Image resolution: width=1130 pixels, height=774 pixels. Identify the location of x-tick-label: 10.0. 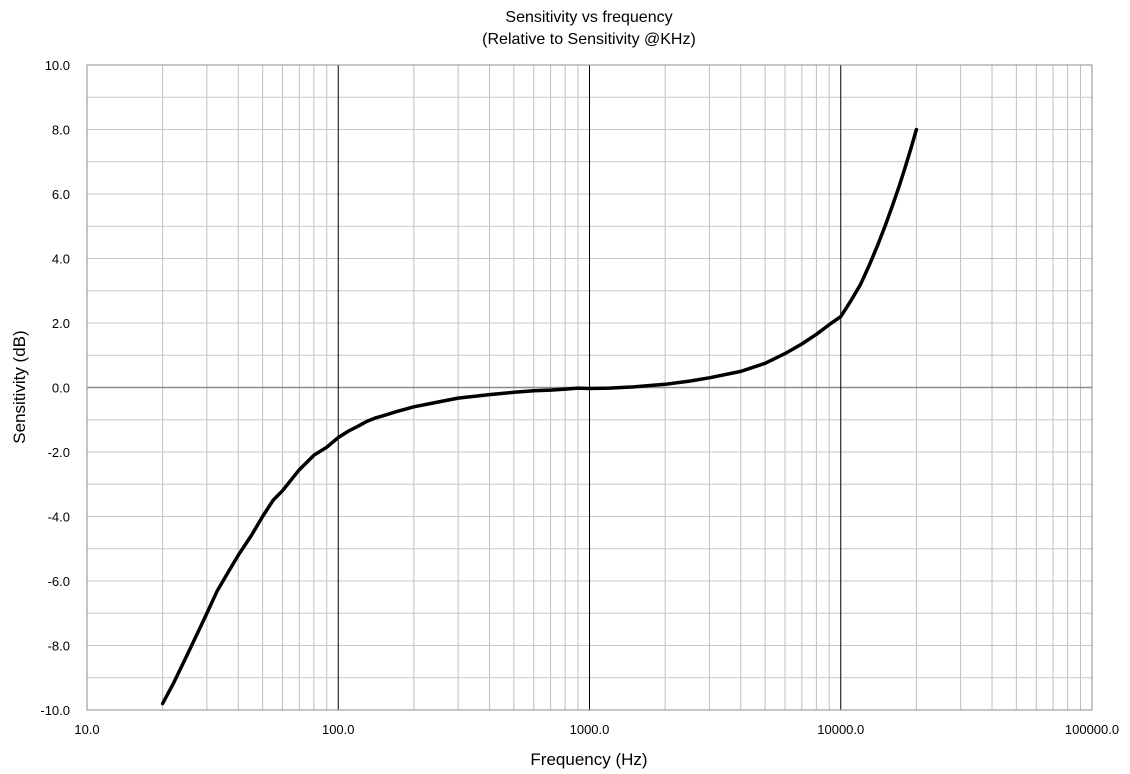
(86, 729).